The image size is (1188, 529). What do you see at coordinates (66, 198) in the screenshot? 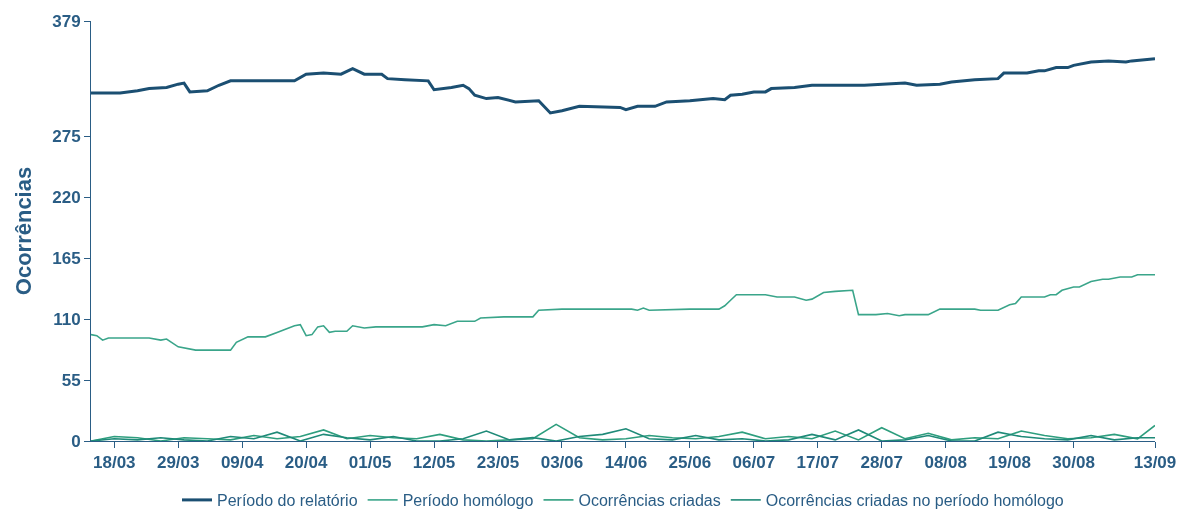
I see `y-tick-label: 220` at bounding box center [66, 198].